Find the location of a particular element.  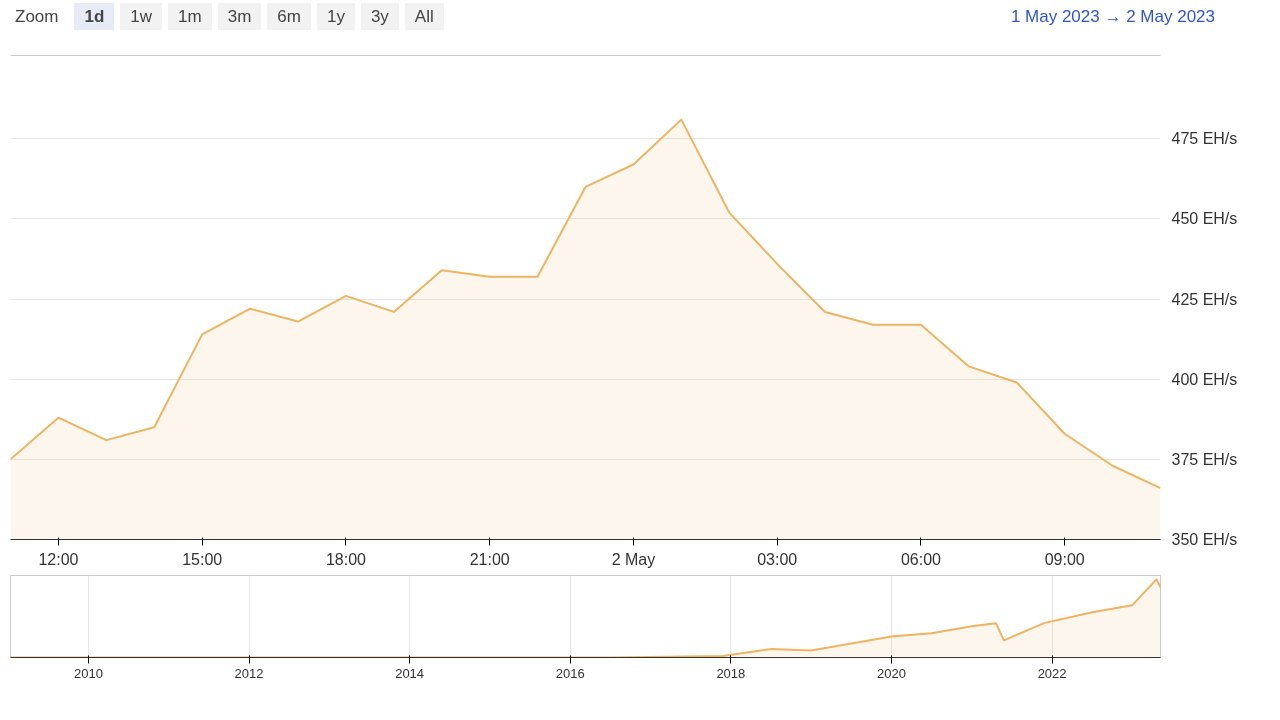

y-tick-label: 400 EH/s is located at coordinates (1204, 379).